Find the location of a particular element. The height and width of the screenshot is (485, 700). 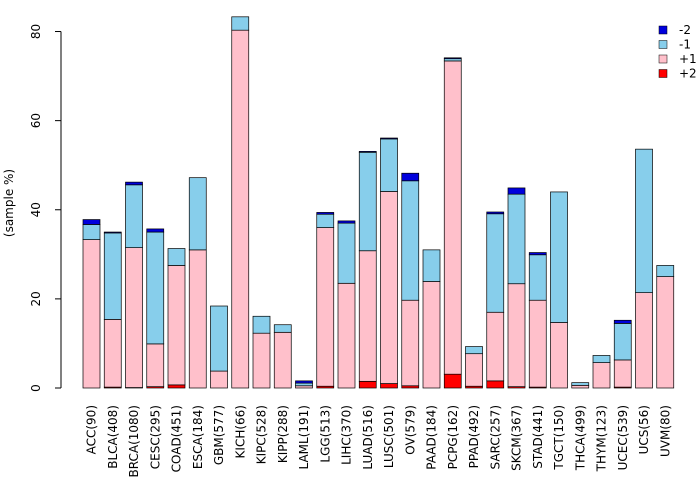

category-label: BLCA(408) is located at coordinates (113, 437).